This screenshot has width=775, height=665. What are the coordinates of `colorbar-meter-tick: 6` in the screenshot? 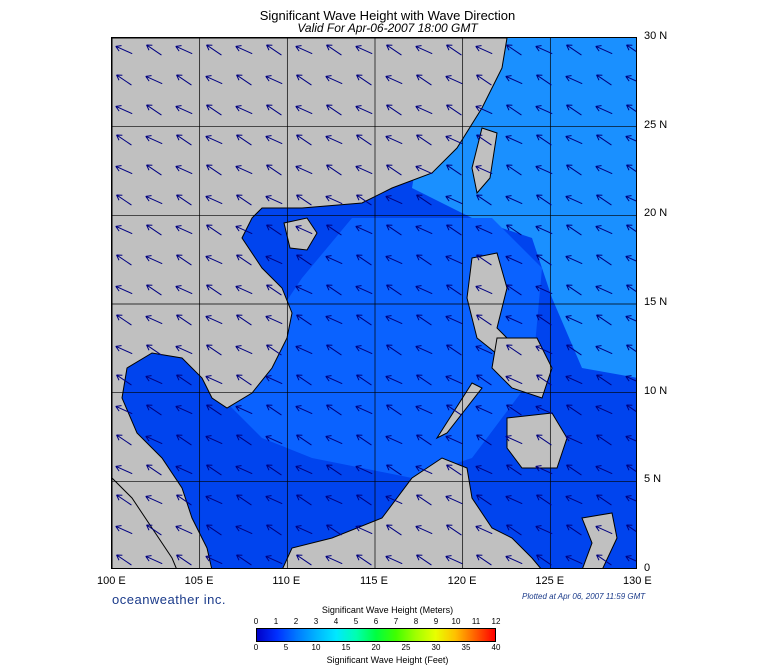 It's located at (376, 621).